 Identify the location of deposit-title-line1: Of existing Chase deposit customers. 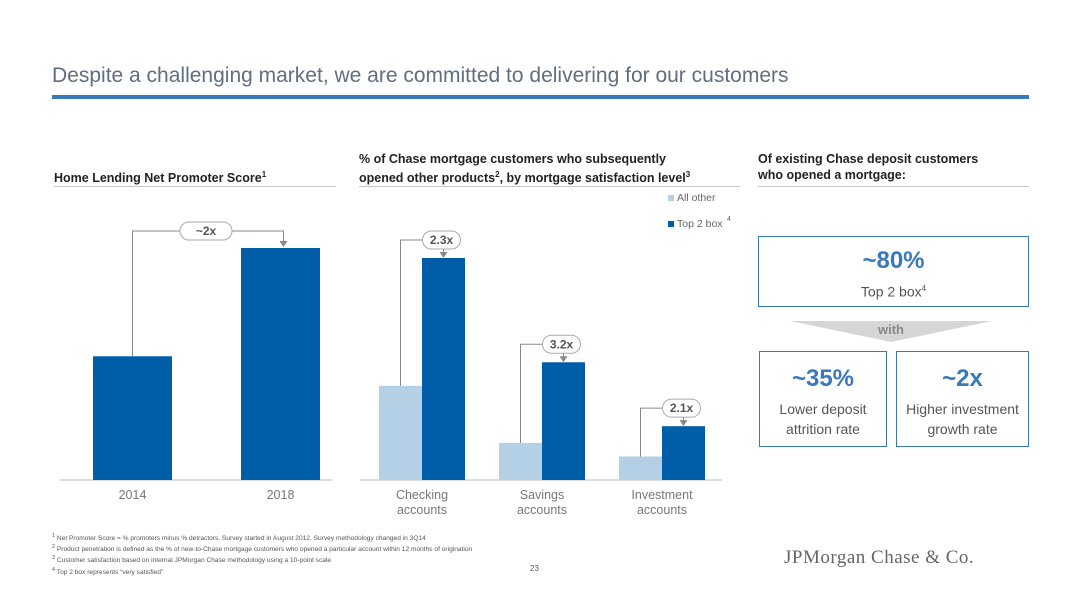
(868, 159).